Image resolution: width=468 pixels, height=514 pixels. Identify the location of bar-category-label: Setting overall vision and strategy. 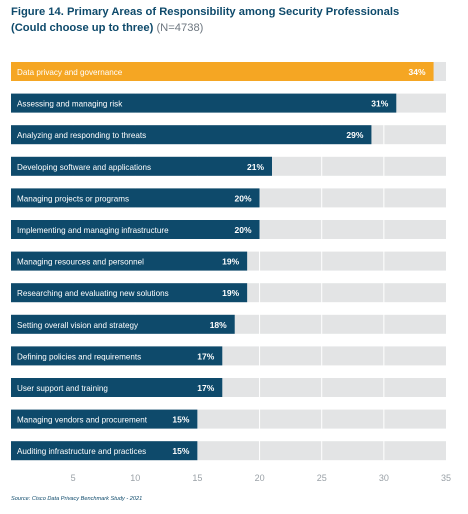
(78, 325).